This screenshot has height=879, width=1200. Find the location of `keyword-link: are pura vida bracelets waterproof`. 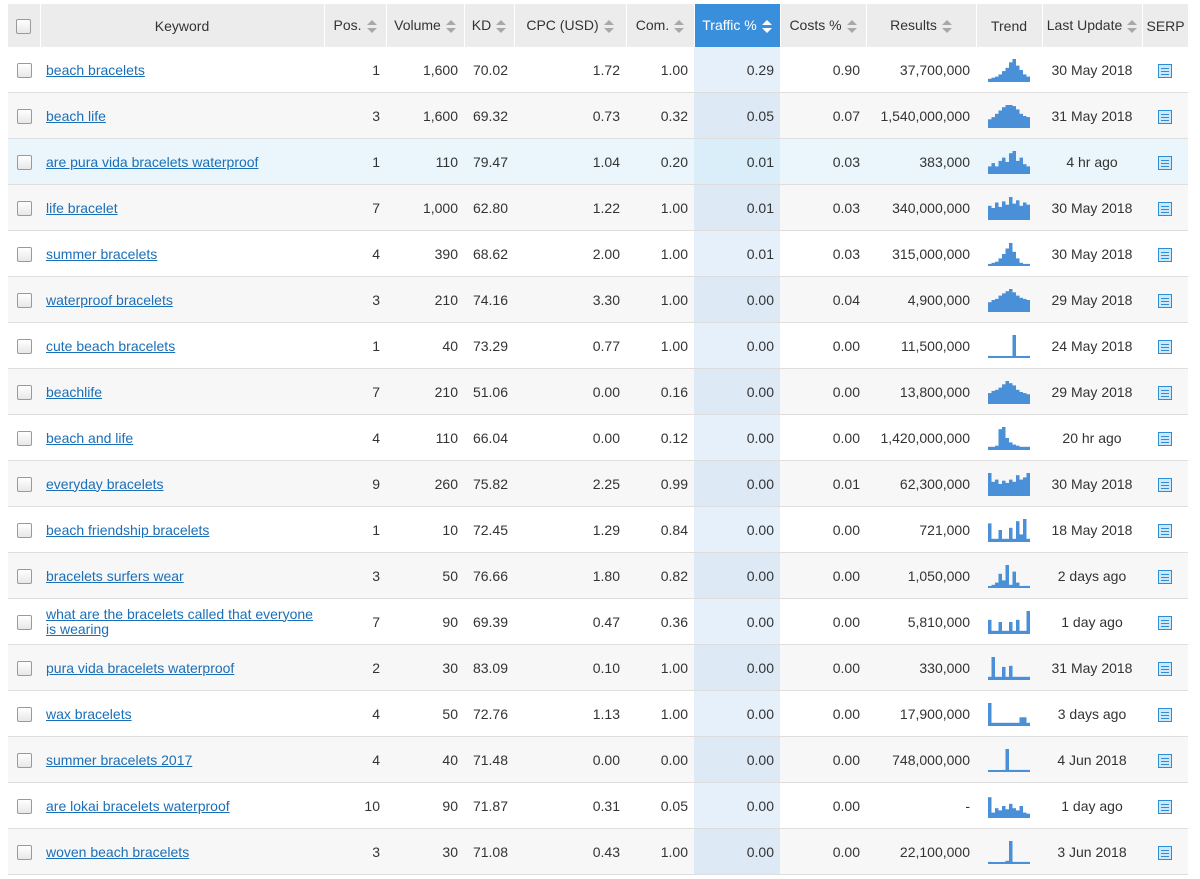

keyword-link: are pura vida bracelets waterproof is located at coordinates (152, 161).